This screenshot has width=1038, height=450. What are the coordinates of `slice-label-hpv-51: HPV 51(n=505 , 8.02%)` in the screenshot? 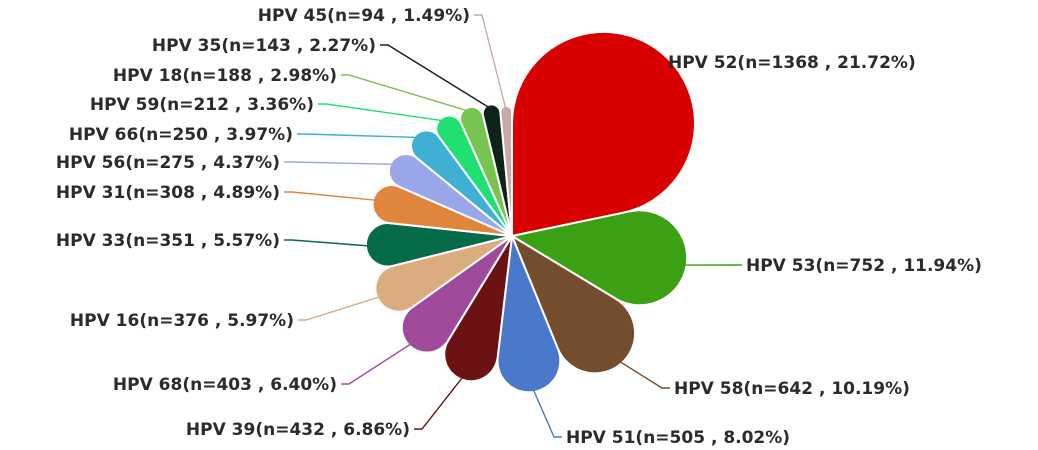 It's located at (678, 438).